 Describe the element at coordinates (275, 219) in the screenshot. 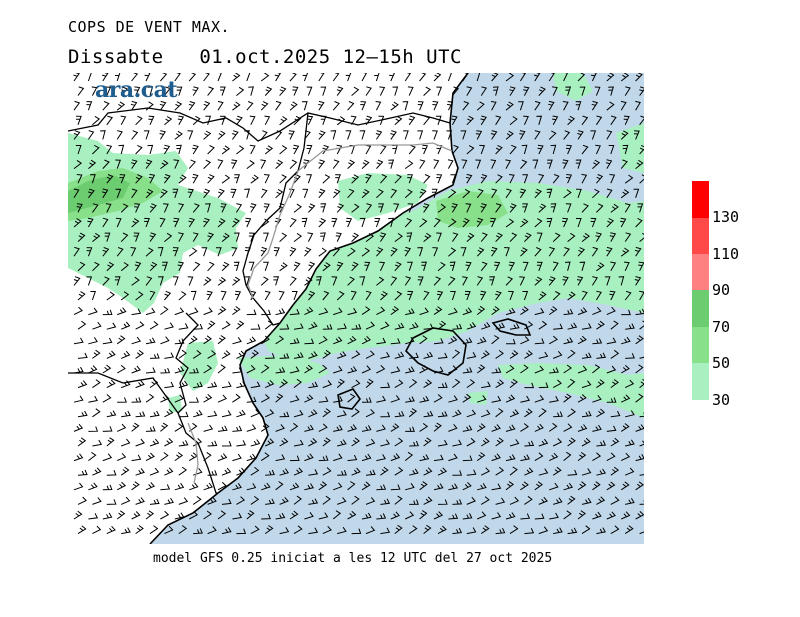

I see `catalonia-border` at that location.